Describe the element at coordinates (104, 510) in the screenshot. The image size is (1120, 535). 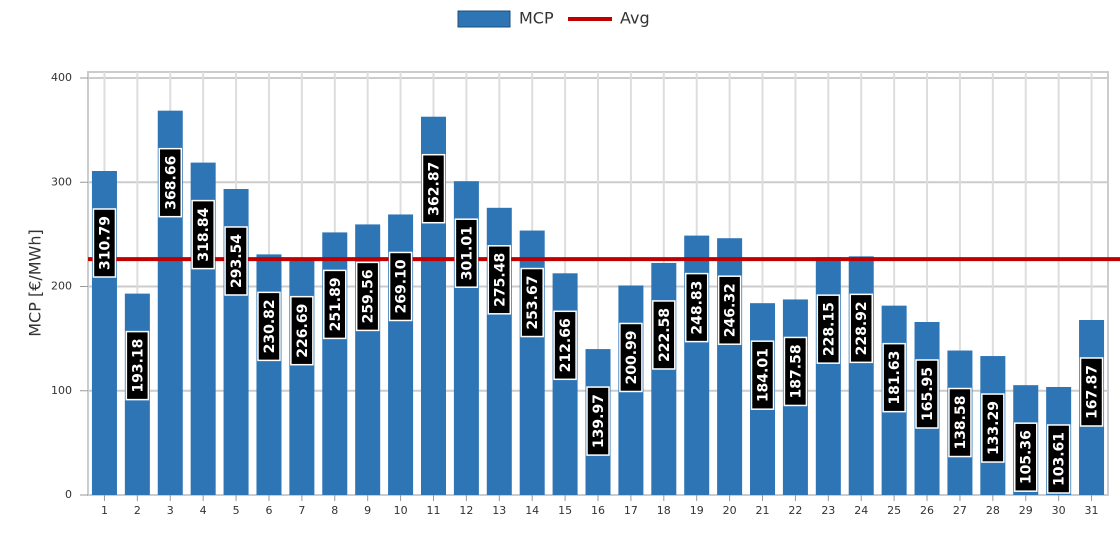
I see `x-tick-label: 1` at that location.